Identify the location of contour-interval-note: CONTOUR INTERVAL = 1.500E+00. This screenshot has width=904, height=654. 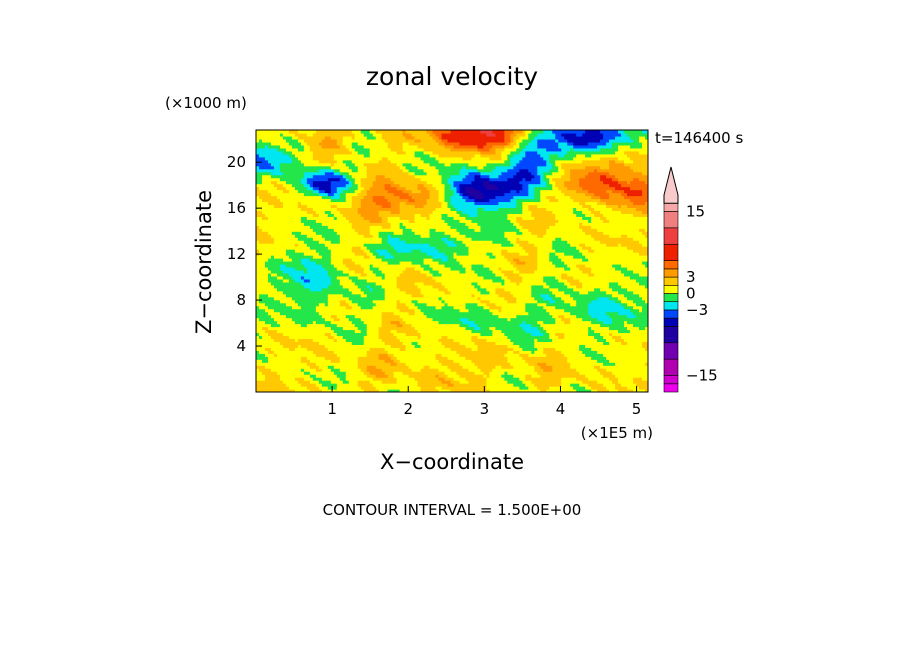
(452, 510).